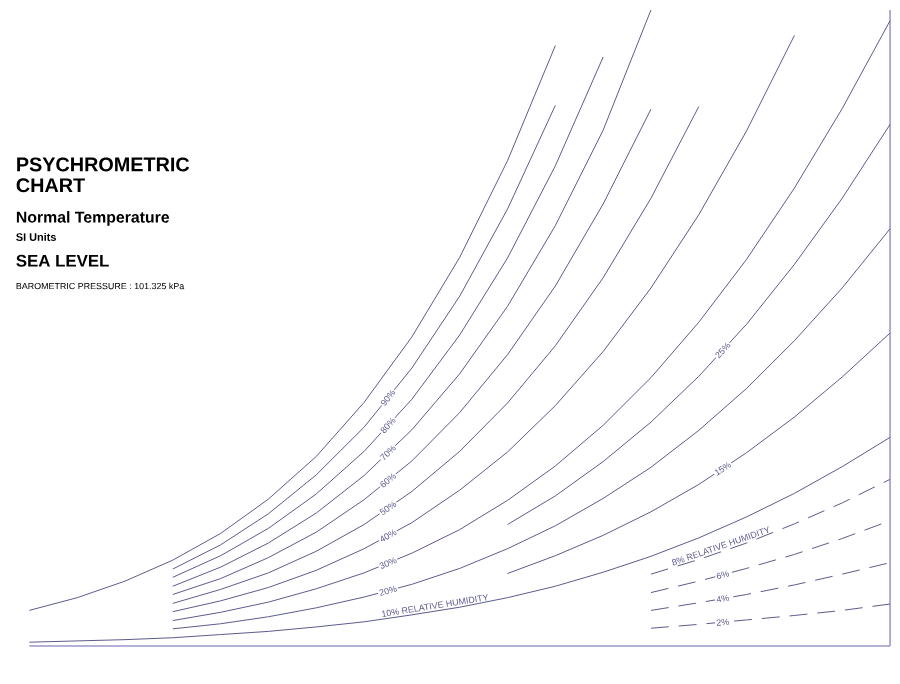 The image size is (900, 684). Describe the element at coordinates (62, 260) in the screenshot. I see `annotation: SEA LEVEL` at that location.